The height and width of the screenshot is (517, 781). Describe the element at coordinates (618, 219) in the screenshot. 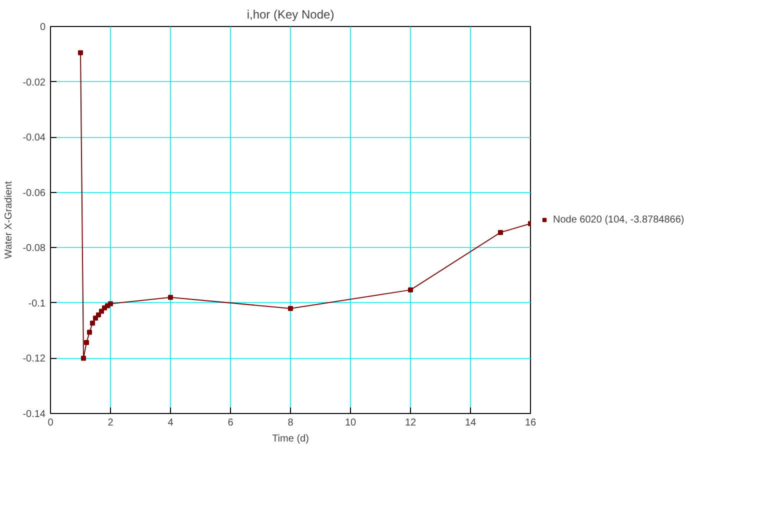

I see `legend-label: Node 6020 (104, -3.8784866)` at that location.